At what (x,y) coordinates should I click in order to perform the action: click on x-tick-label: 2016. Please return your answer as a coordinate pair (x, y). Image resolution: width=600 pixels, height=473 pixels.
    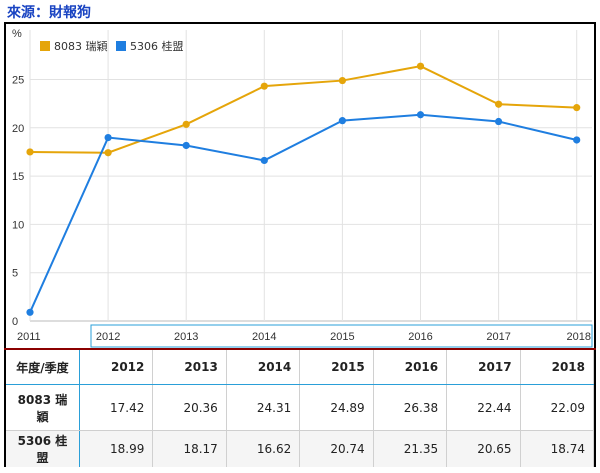
    Looking at the image, I should click on (420, 337).